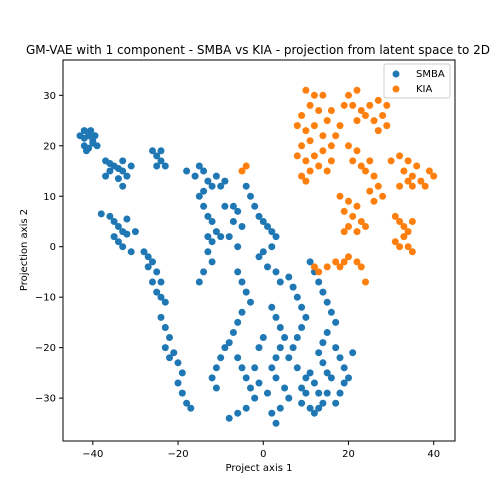 The width and height of the screenshot is (504, 504). Describe the element at coordinates (424, 89) in the screenshot. I see `legend-label-kia: KIA` at that location.